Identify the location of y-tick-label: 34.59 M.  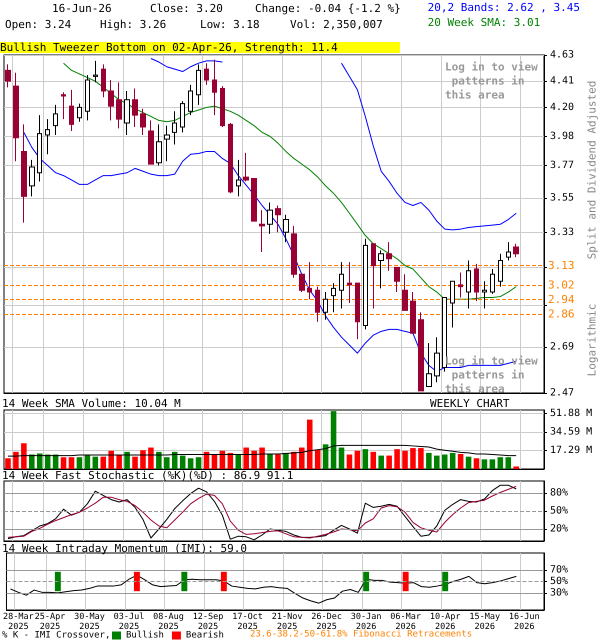
(571, 432).